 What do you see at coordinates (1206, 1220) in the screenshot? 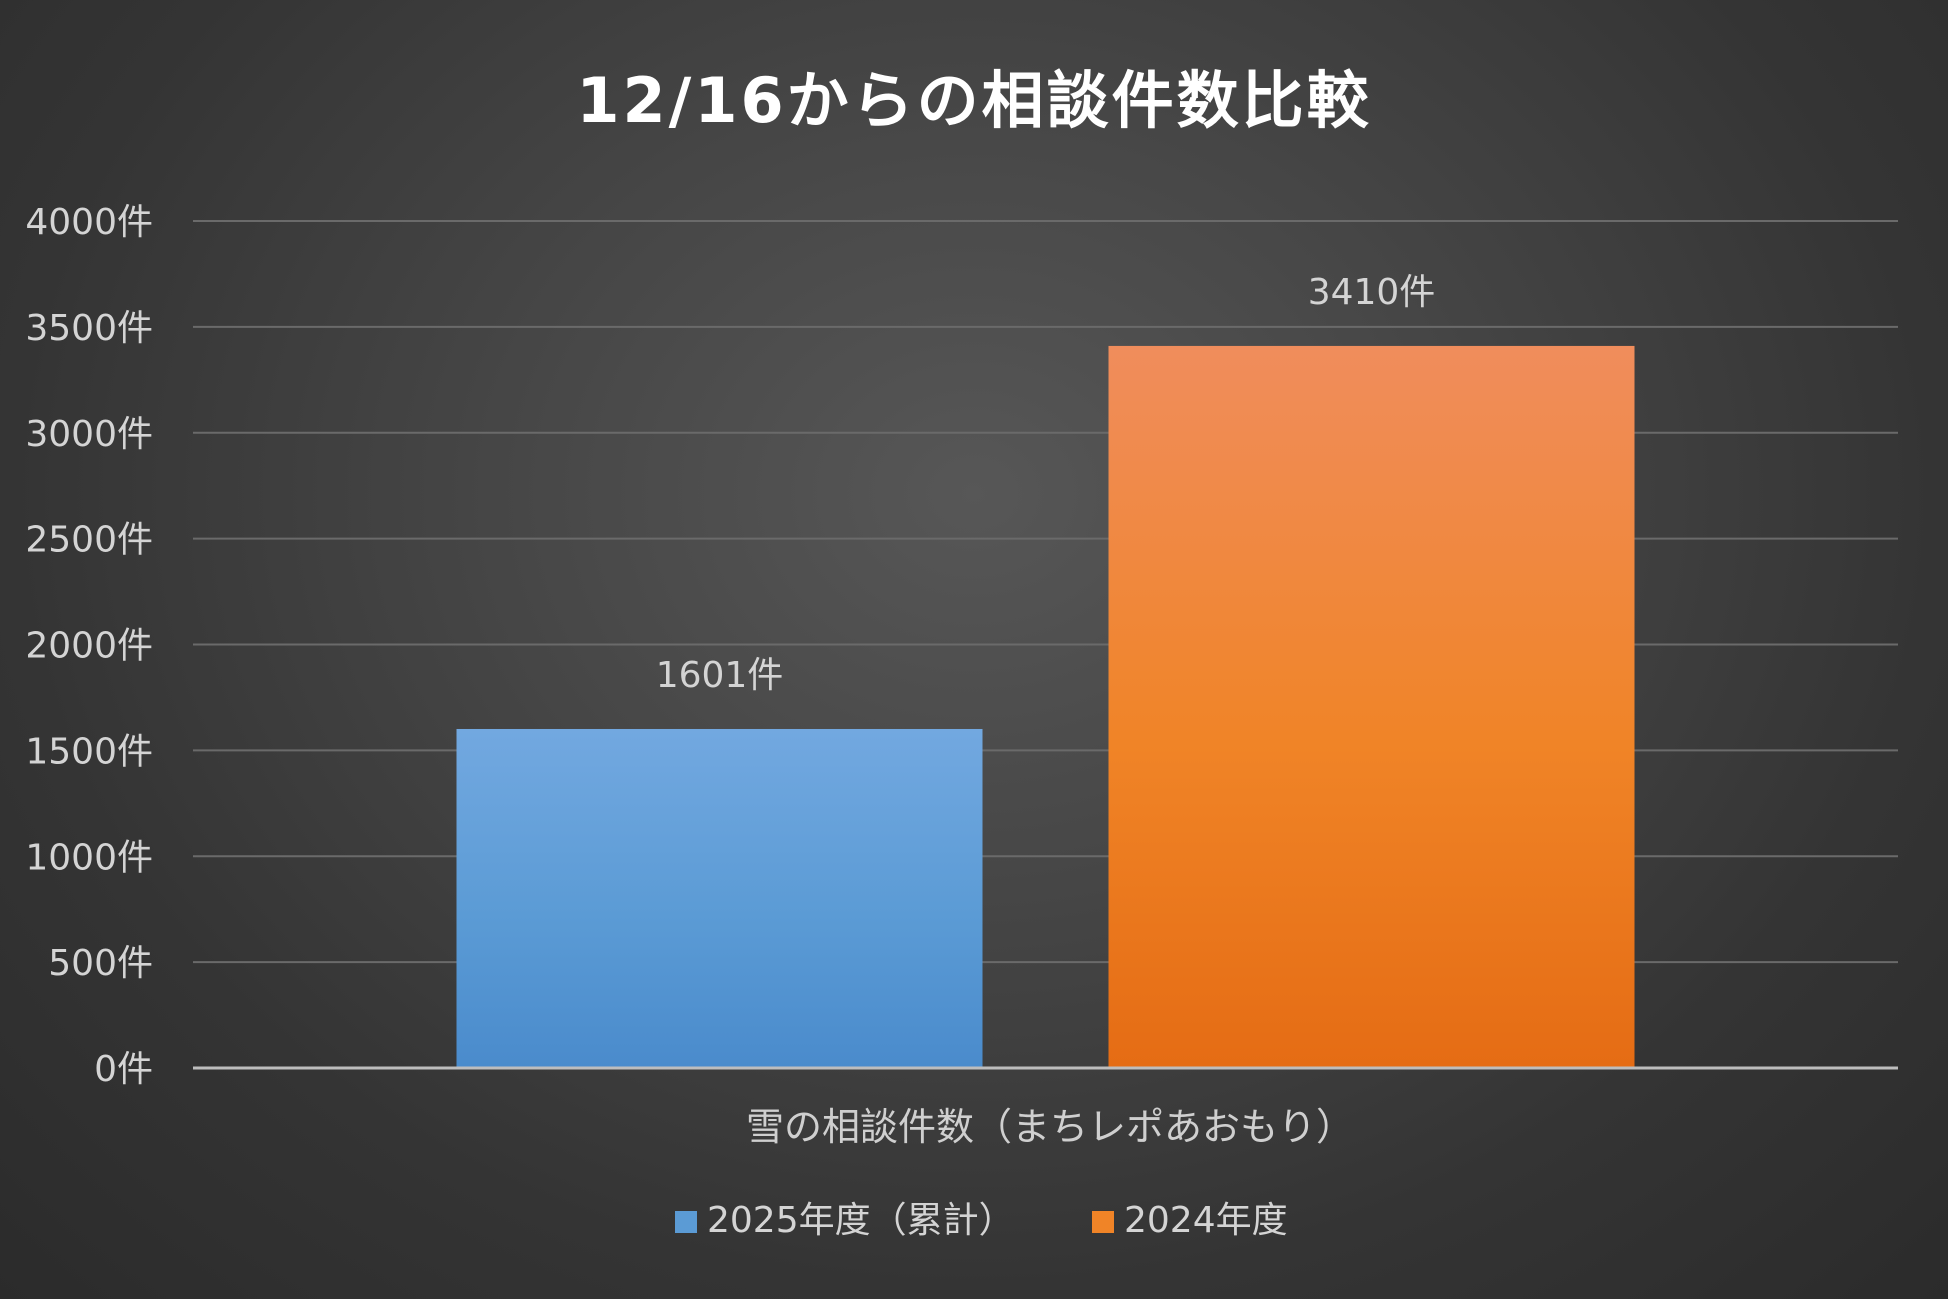
I see `legend-label-2: 2024年度` at bounding box center [1206, 1220].